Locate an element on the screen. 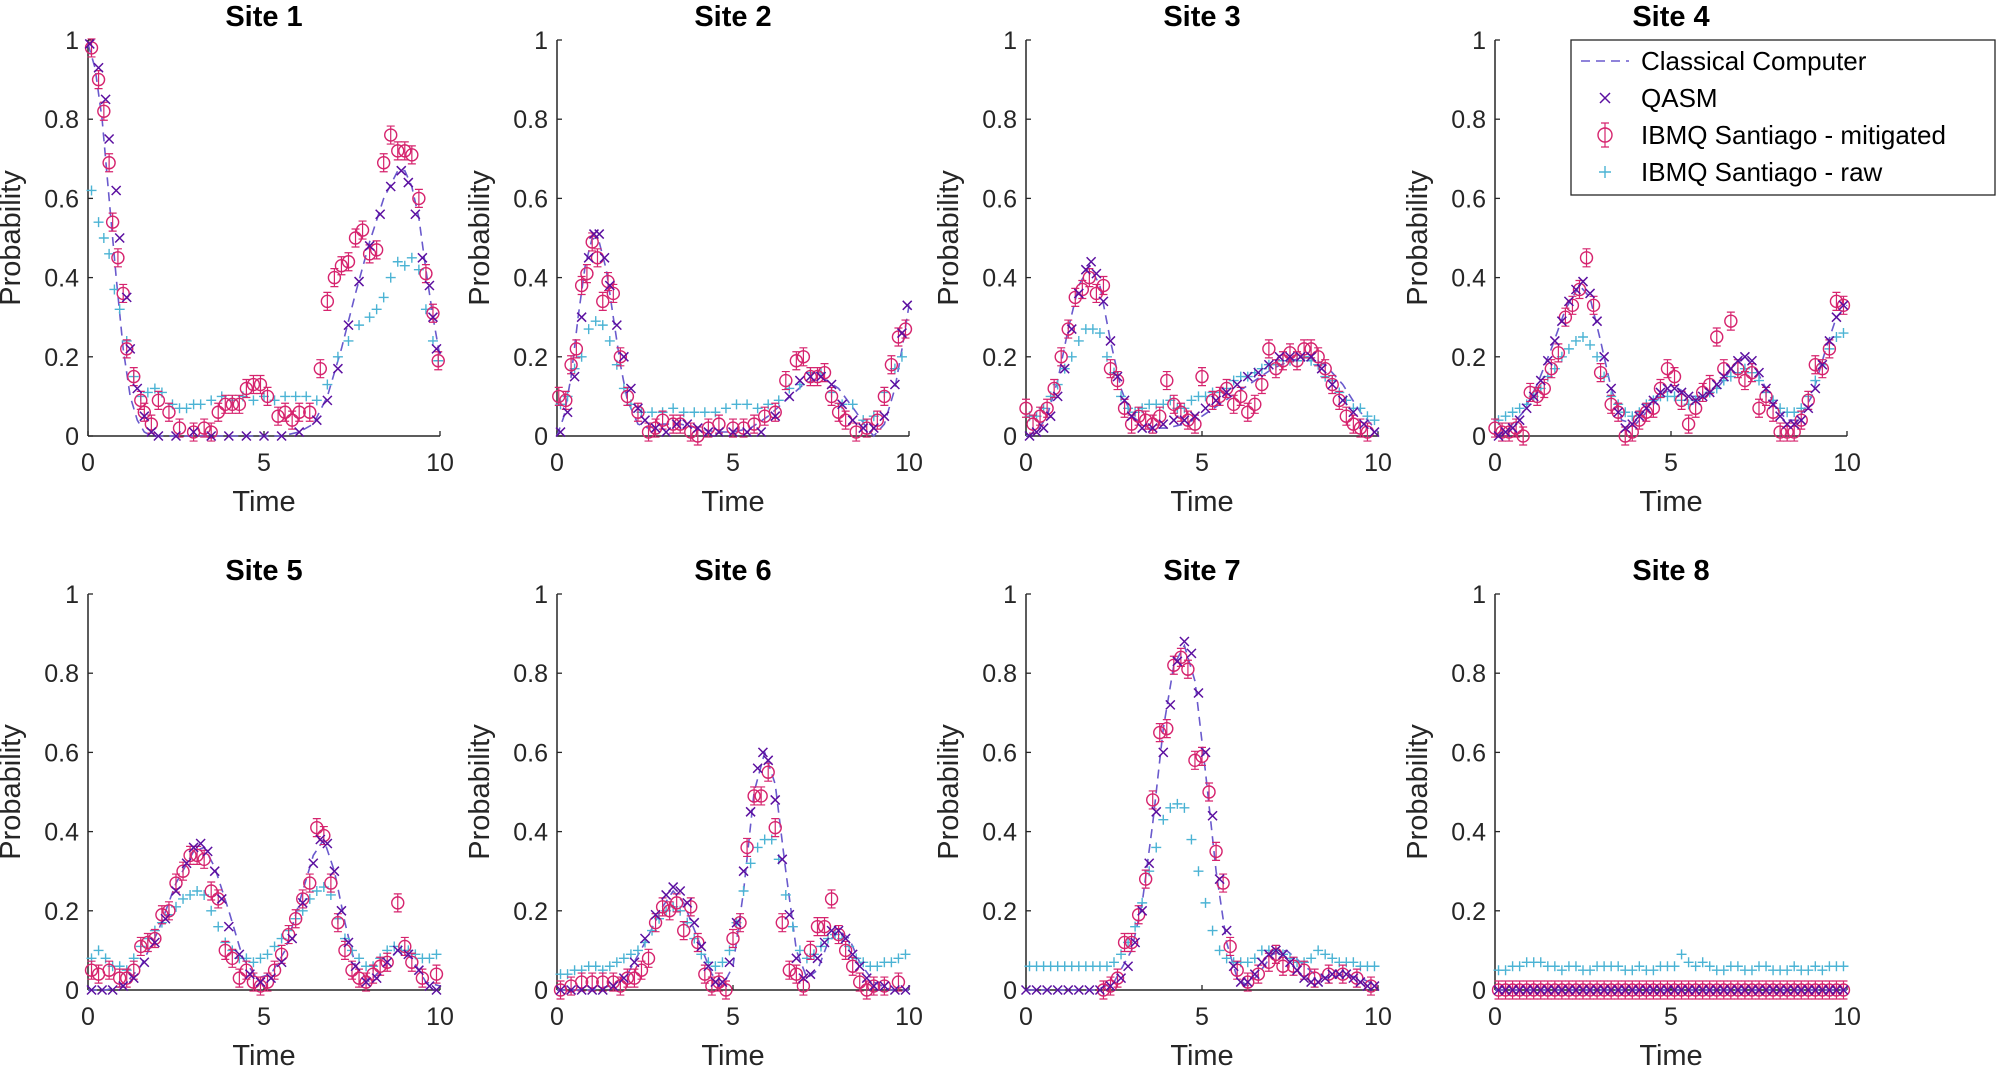 The width and height of the screenshot is (1996, 1075). x-tick-label: 0 is located at coordinates (557, 1017).